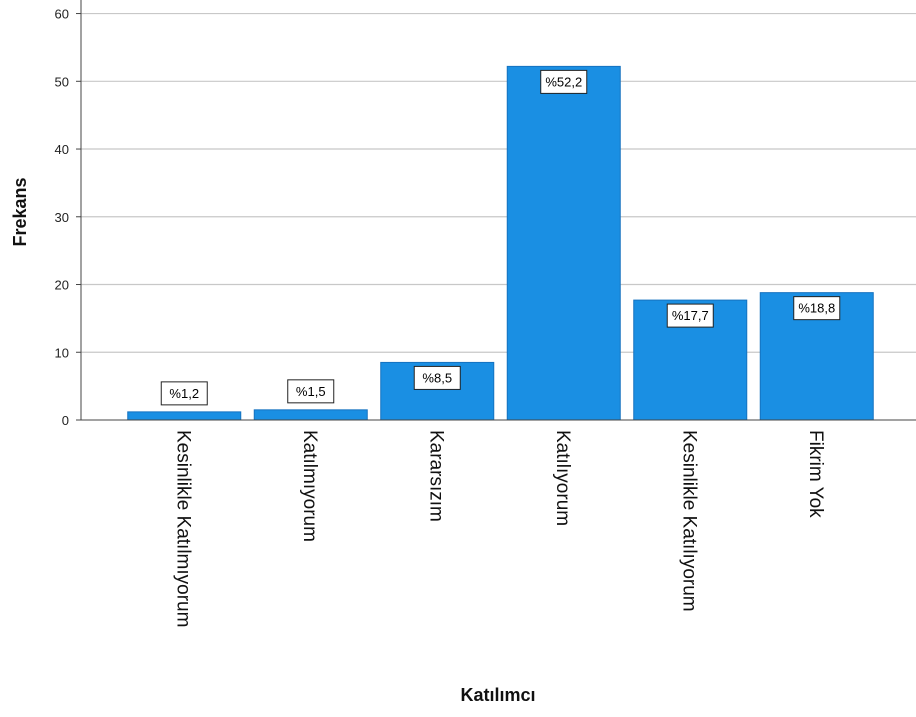 The width and height of the screenshot is (916, 717). I want to click on x-tick-label: Kararsızım, so click(435, 476).